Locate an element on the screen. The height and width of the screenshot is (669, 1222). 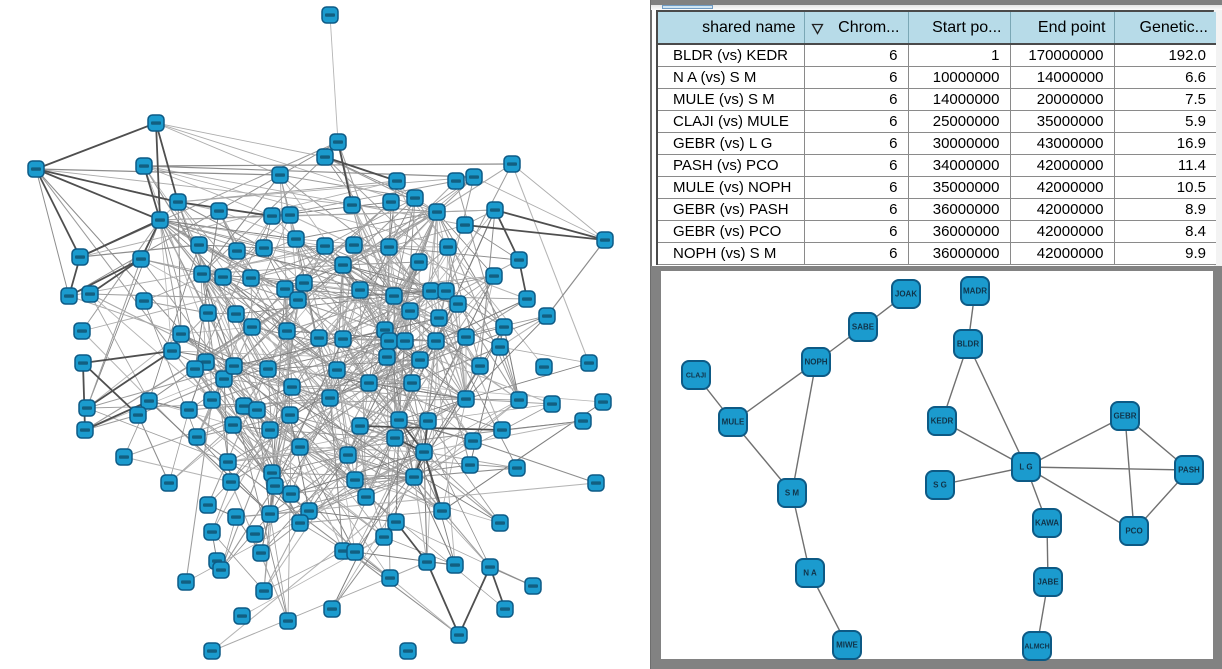
svg-text: KAWA is located at coordinates (1047, 523).